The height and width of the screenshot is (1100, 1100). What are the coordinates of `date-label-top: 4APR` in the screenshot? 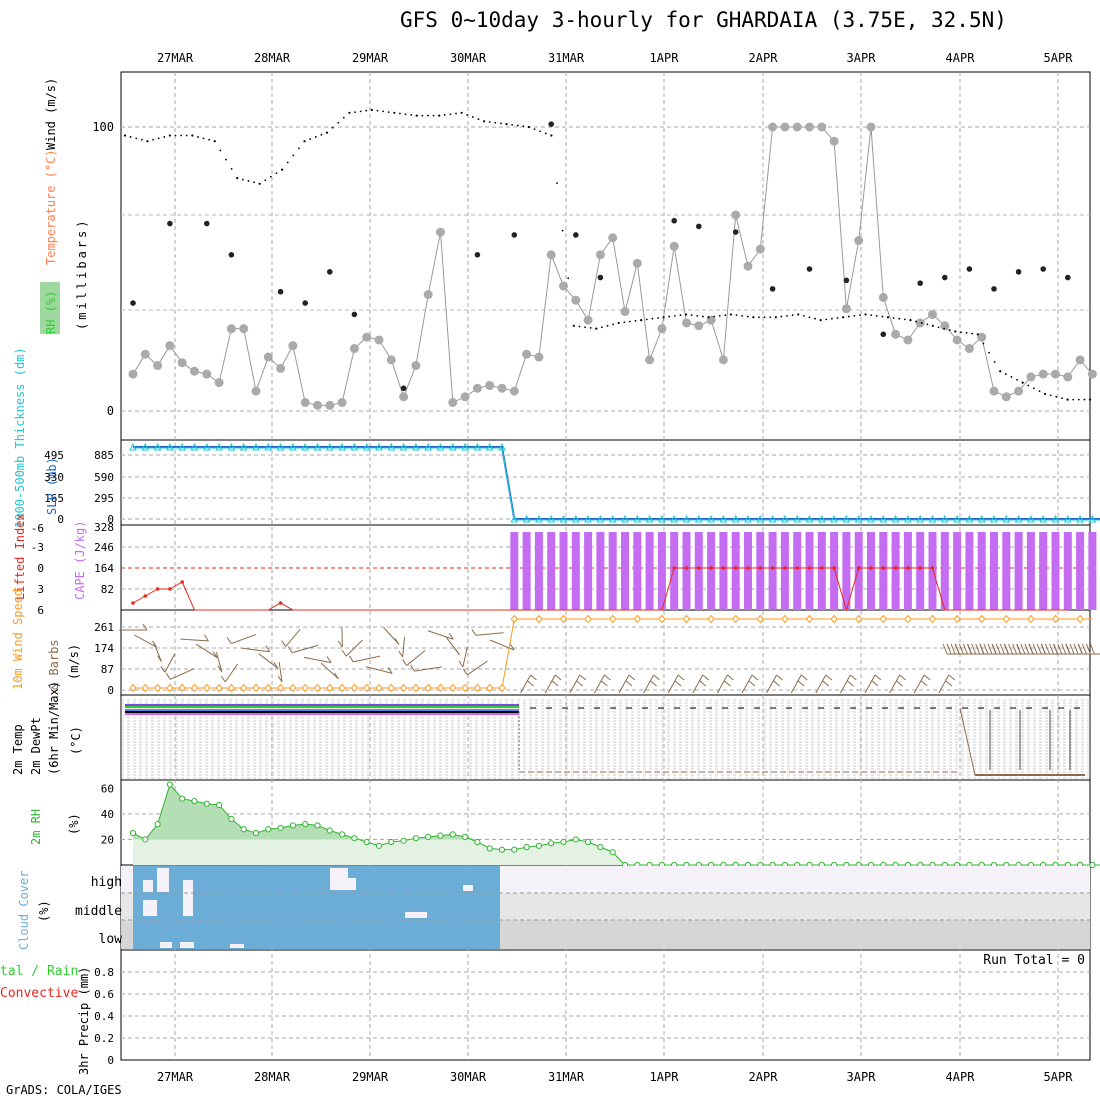 It's located at (961, 58).